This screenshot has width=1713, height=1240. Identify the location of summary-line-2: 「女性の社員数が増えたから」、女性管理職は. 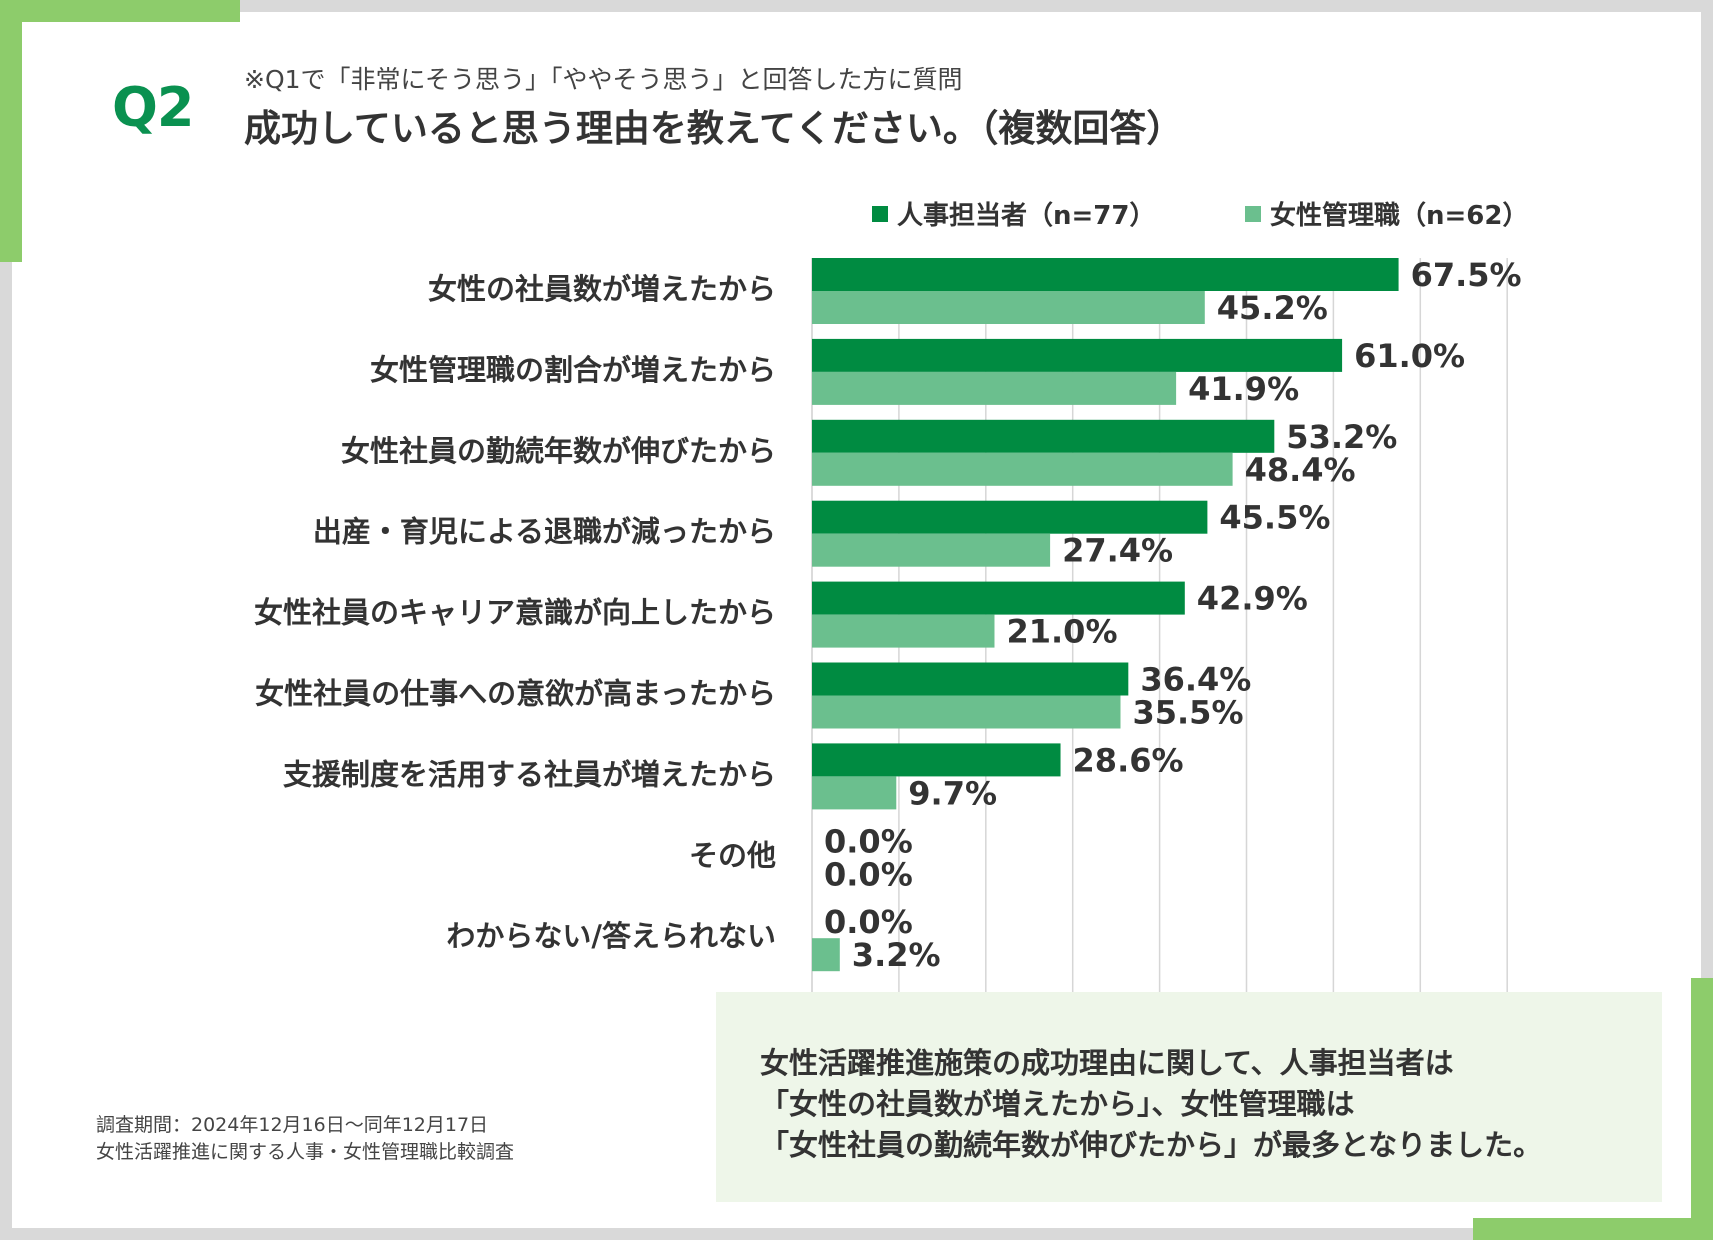
(1057, 1104).